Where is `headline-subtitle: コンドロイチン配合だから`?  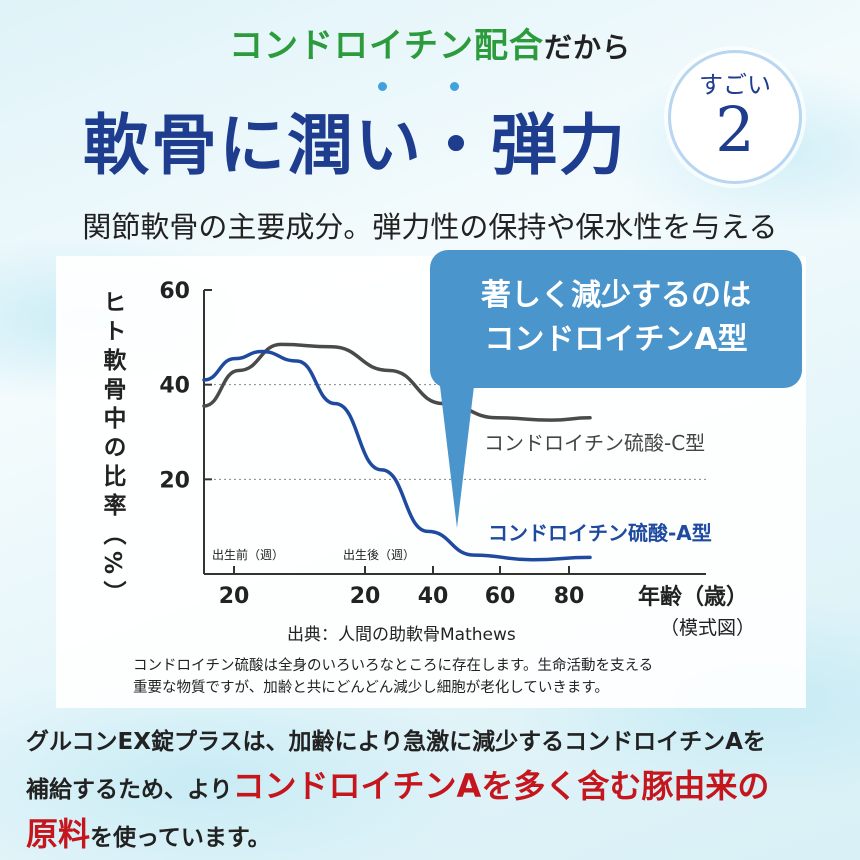
headline-subtitle: コンドロイチン配合だから is located at coordinates (429, 46).